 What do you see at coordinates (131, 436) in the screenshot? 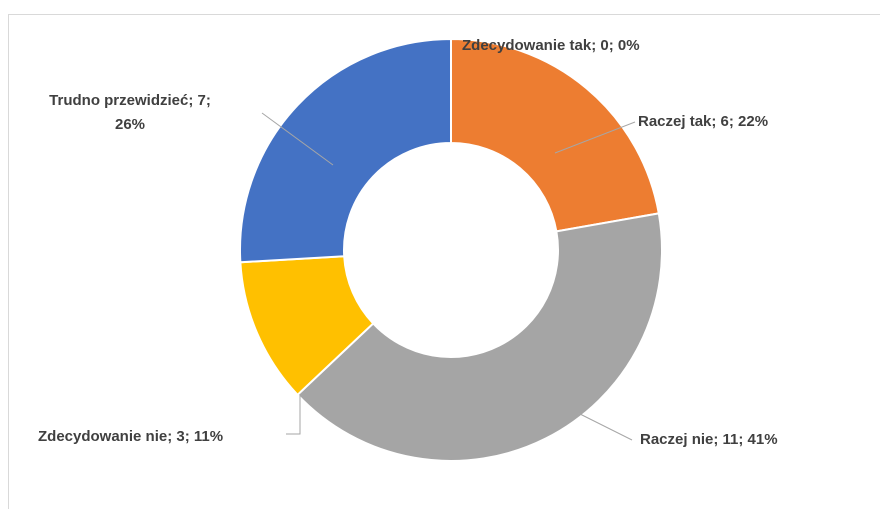
I see `data-label: Zdecydowanie nie; 3; 11%` at bounding box center [131, 436].